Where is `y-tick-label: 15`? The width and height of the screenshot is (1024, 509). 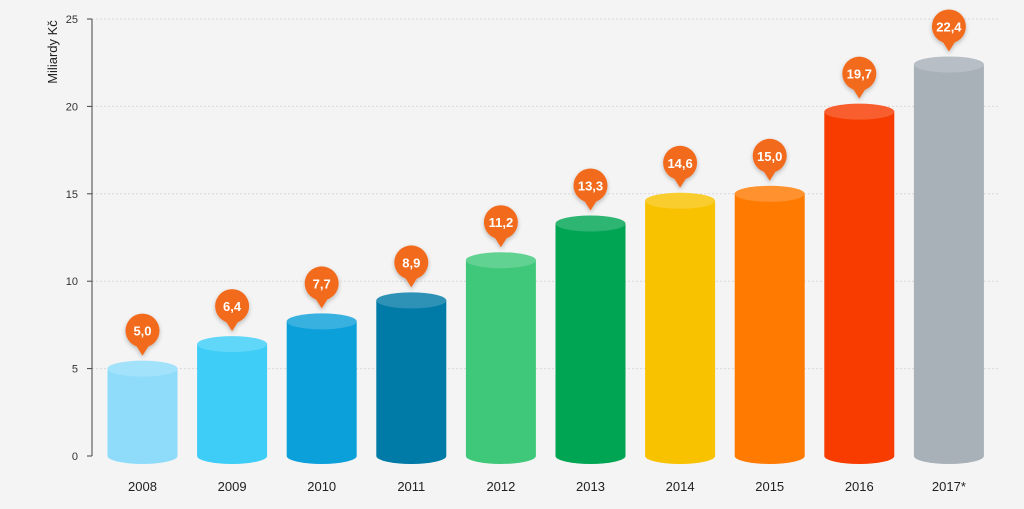 y-tick-label: 15 is located at coordinates (72, 195).